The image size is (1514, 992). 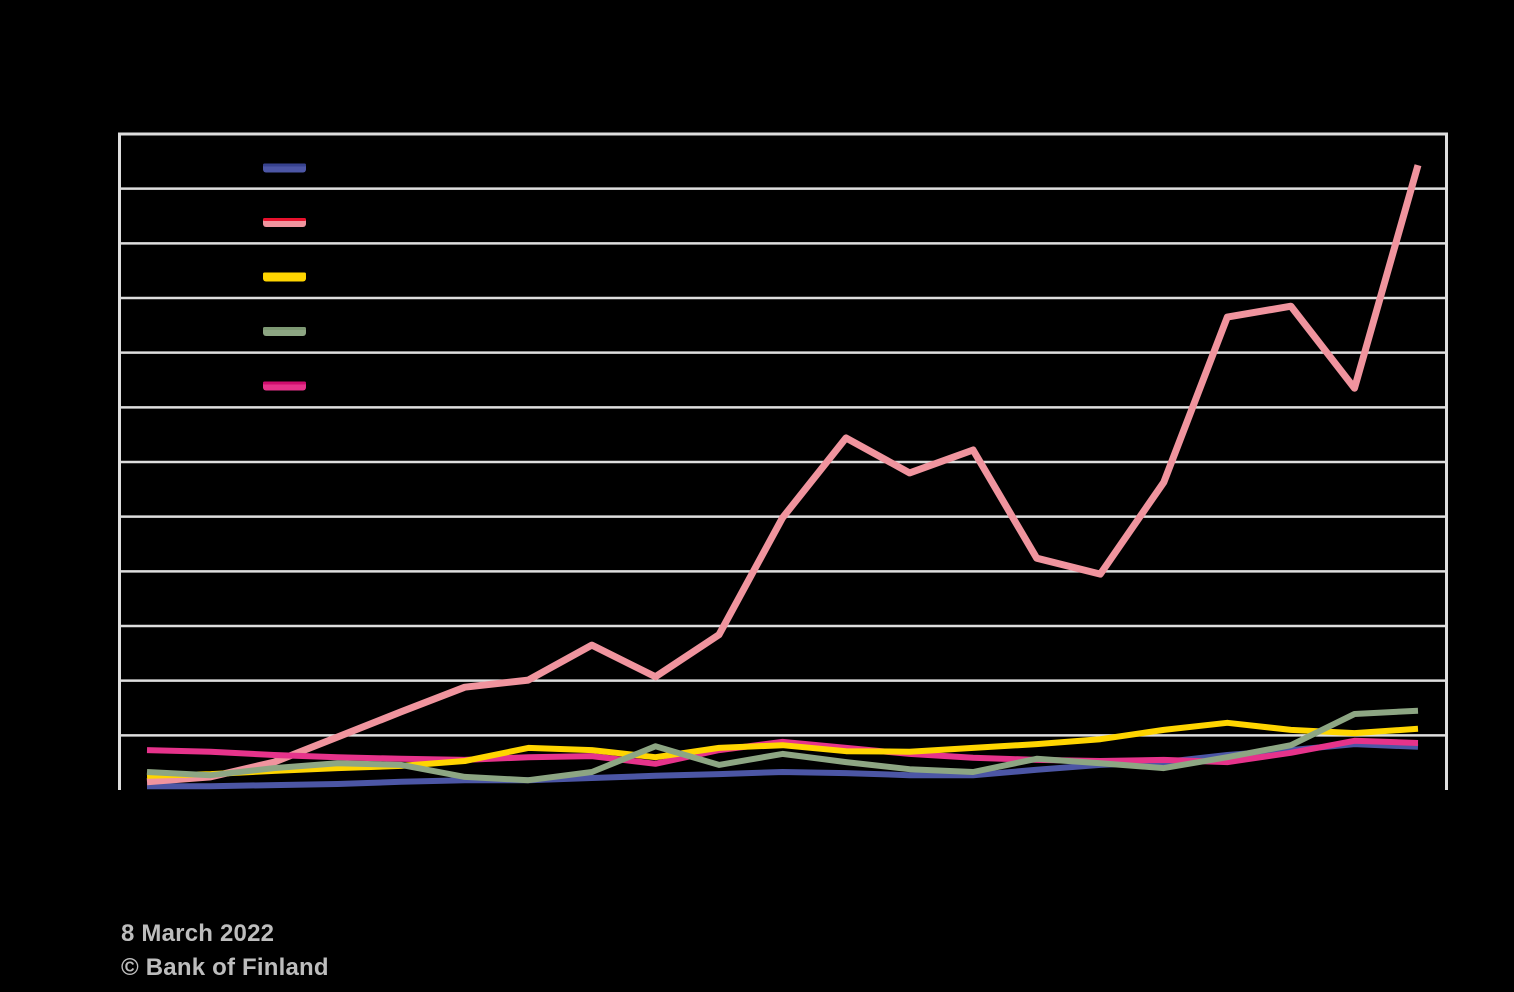 What do you see at coordinates (284, 219) in the screenshot?
I see `legend-swatch-edge-salmon` at bounding box center [284, 219].